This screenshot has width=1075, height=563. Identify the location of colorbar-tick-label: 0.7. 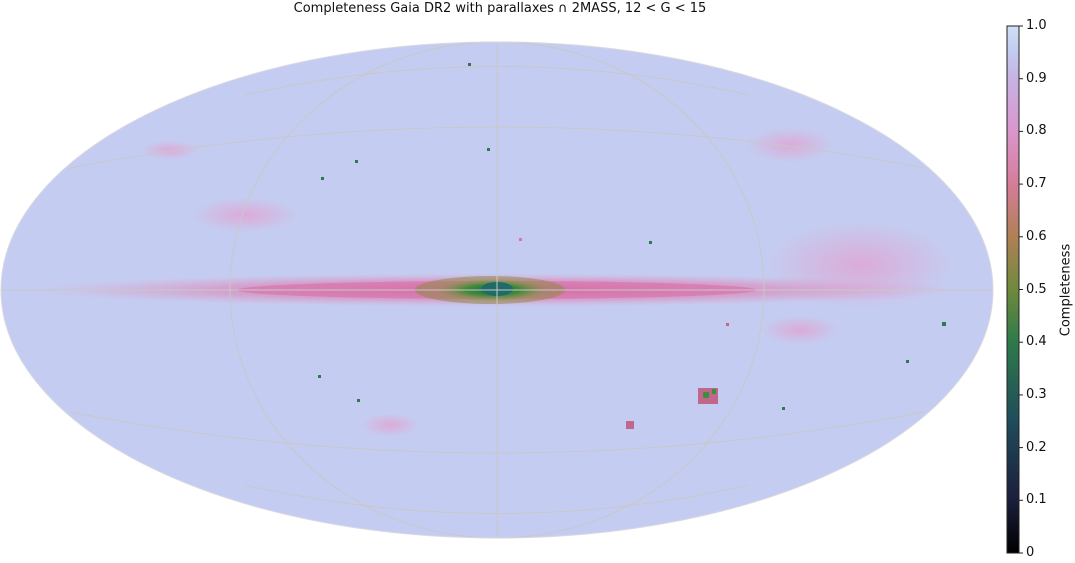
(1036, 184).